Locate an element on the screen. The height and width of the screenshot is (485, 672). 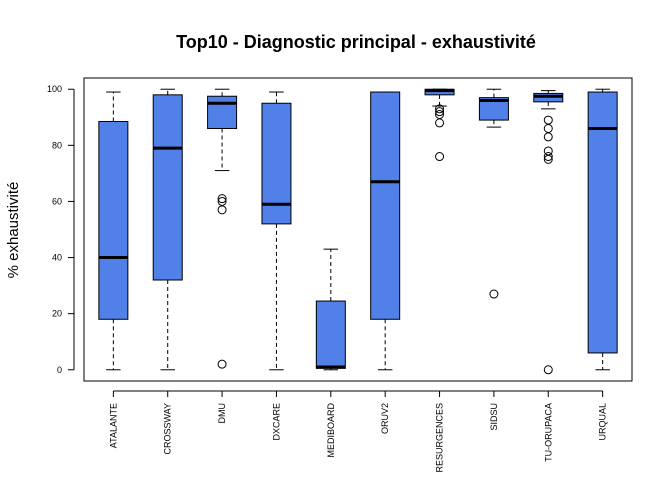
box-sidsu is located at coordinates (493, 193).